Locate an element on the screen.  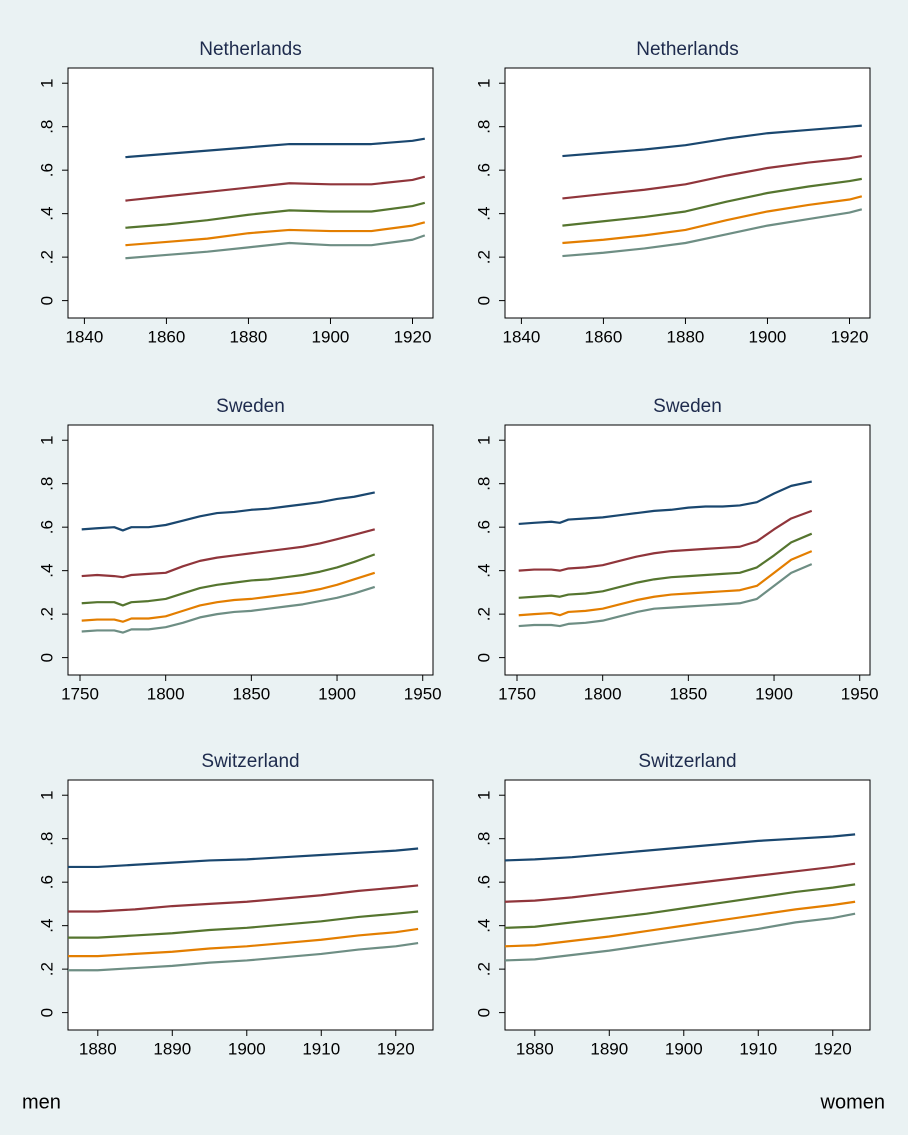
men-label: men is located at coordinates (41, 1102).